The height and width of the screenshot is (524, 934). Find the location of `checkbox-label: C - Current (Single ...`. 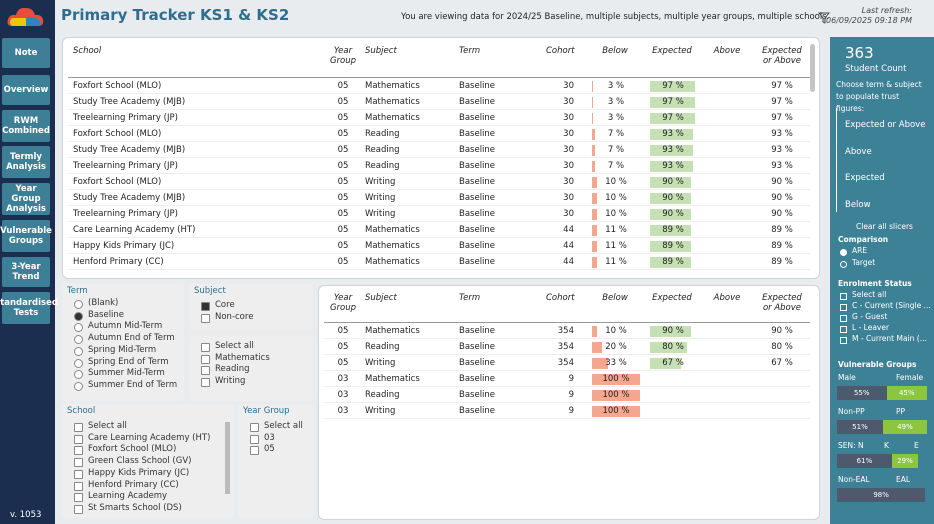

checkbox-label: C - Current (Single ... is located at coordinates (891, 305).